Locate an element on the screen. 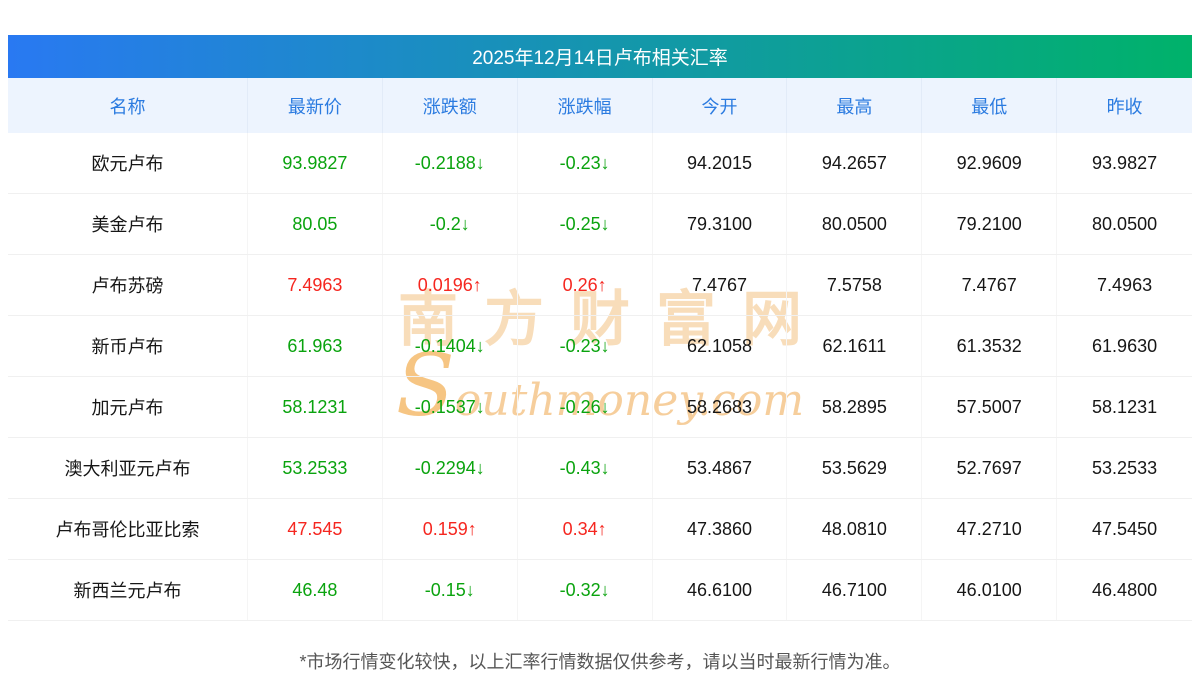 Image resolution: width=1200 pixels, height=697 pixels. table-title-bar: 2025年12月14日卢布相关汇率 is located at coordinates (600, 56).